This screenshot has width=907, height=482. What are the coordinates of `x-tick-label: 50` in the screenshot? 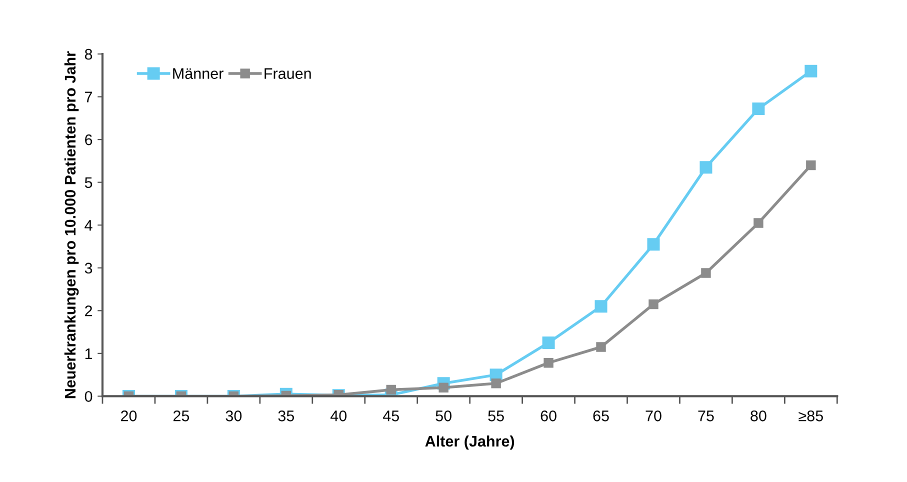 It's located at (444, 416).